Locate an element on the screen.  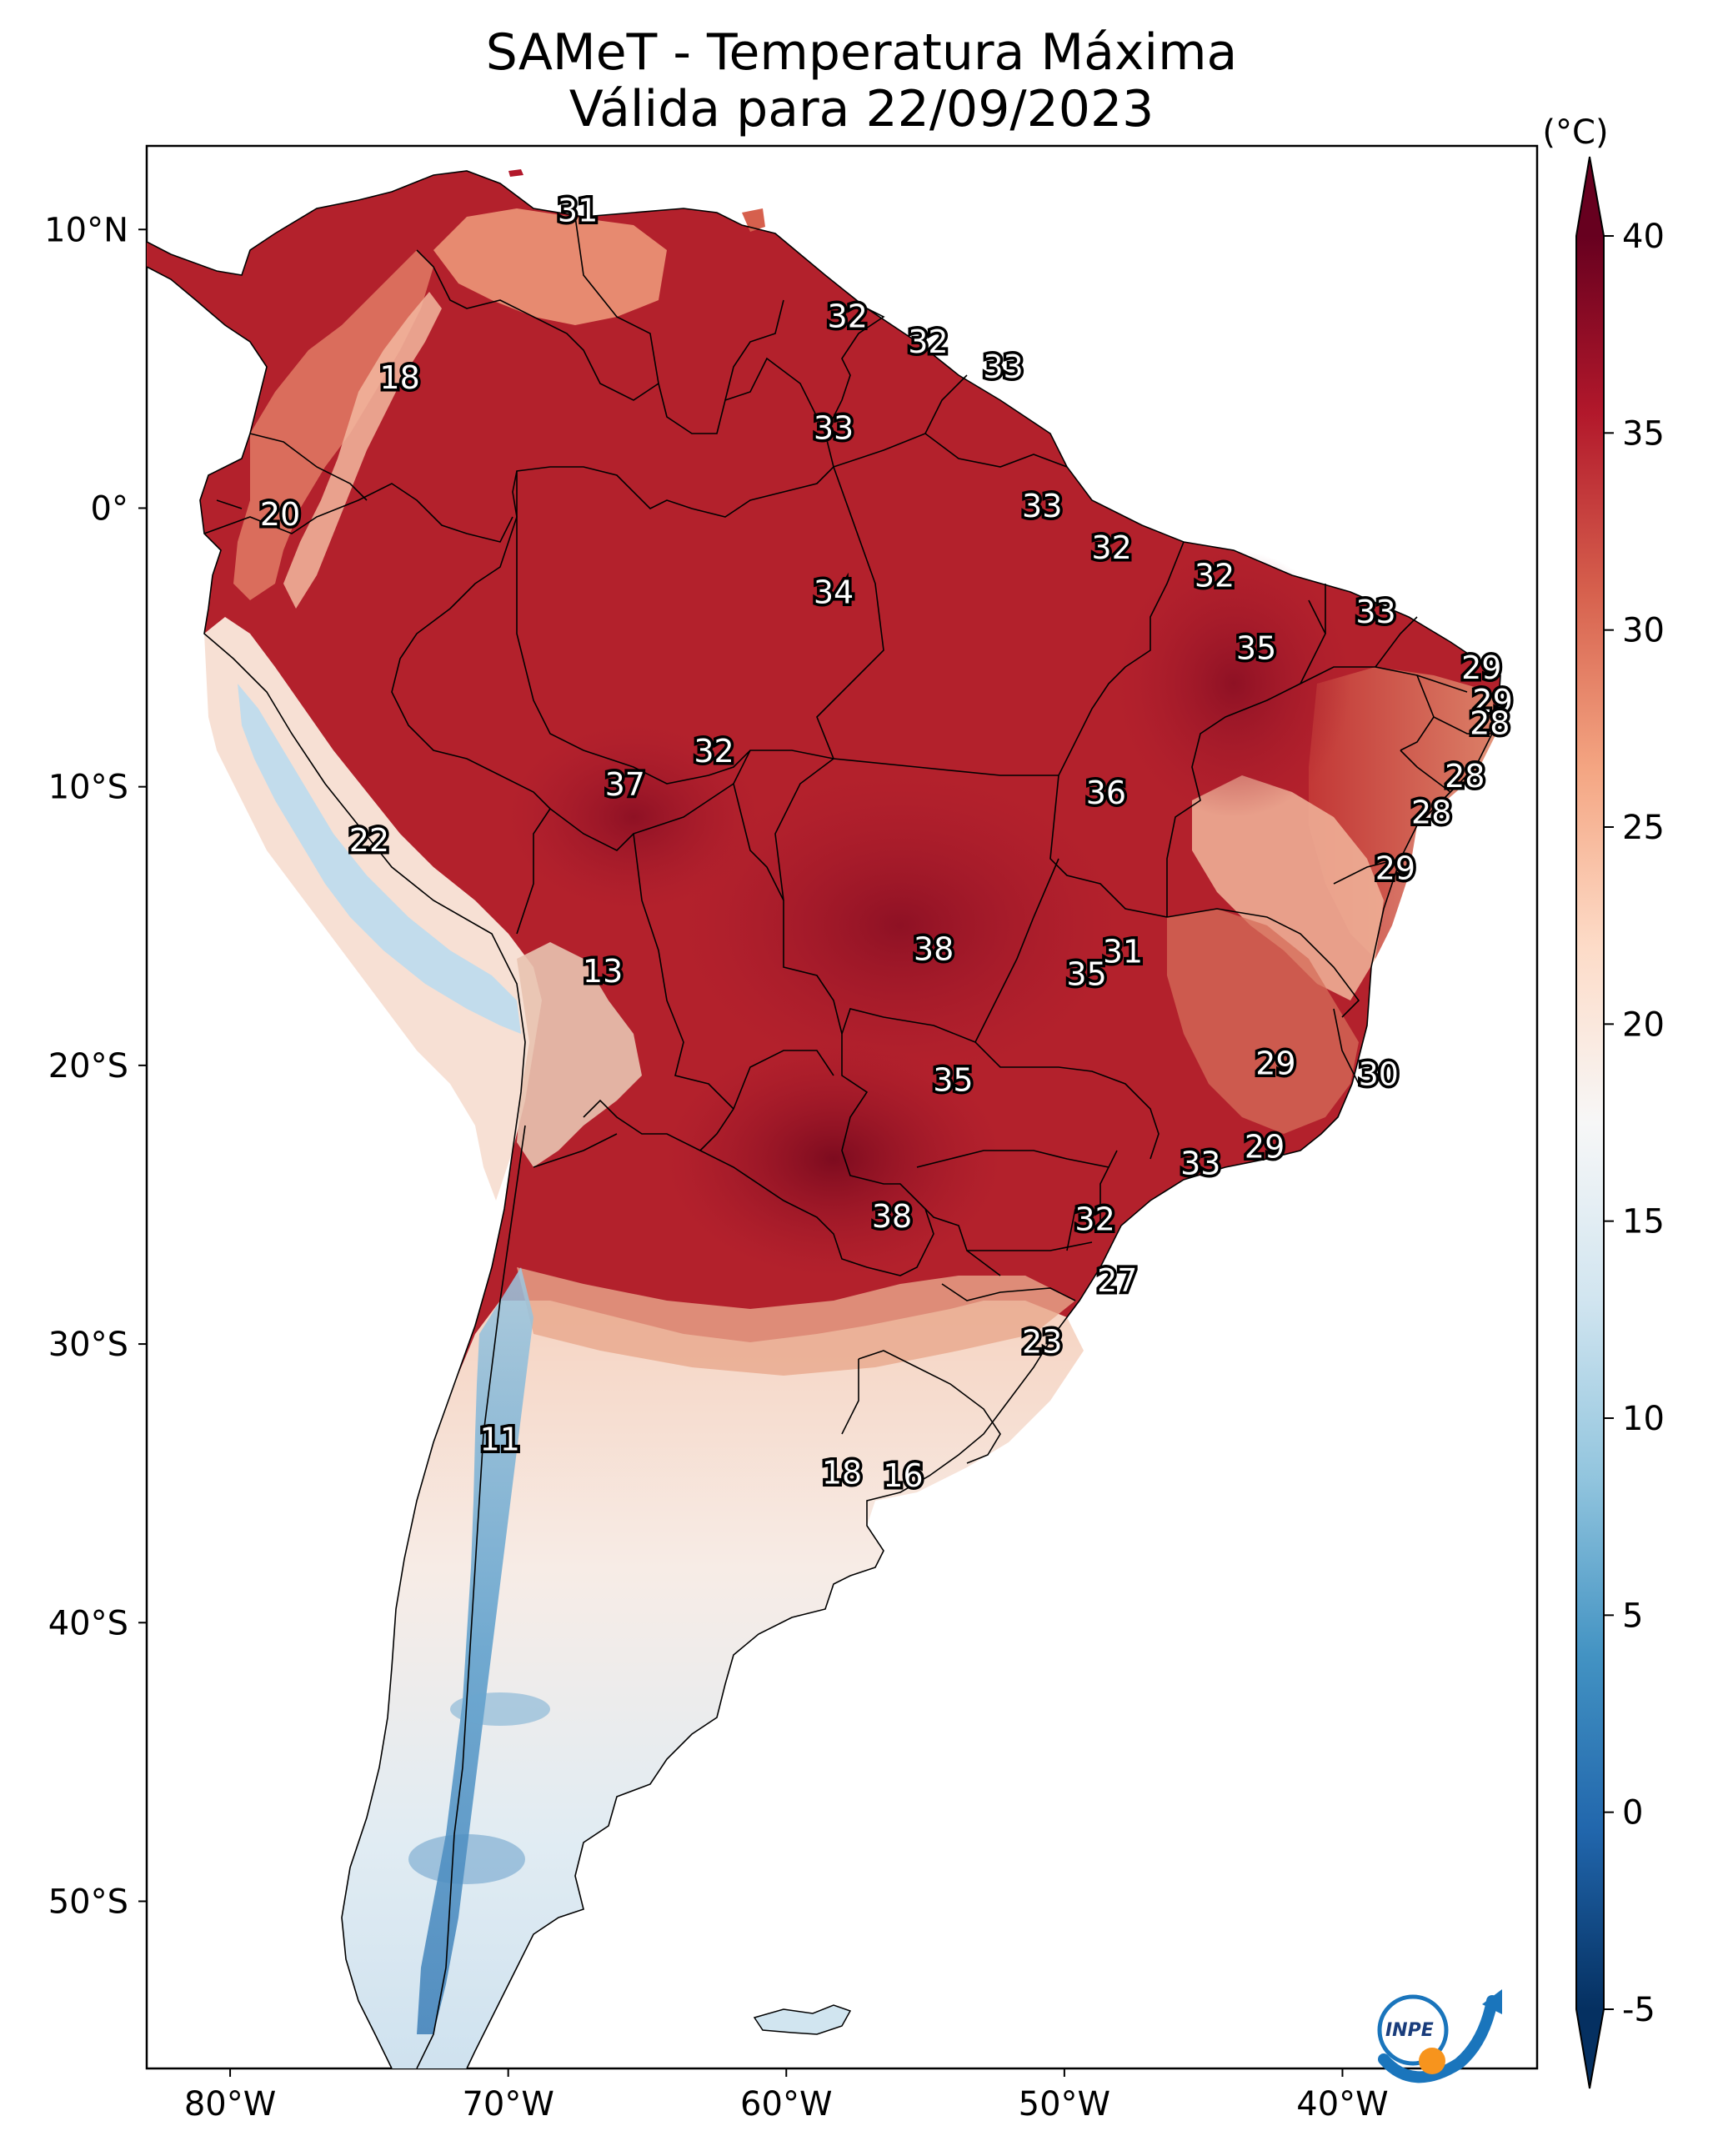
andes-north-cool is located at coordinates (362, 450).